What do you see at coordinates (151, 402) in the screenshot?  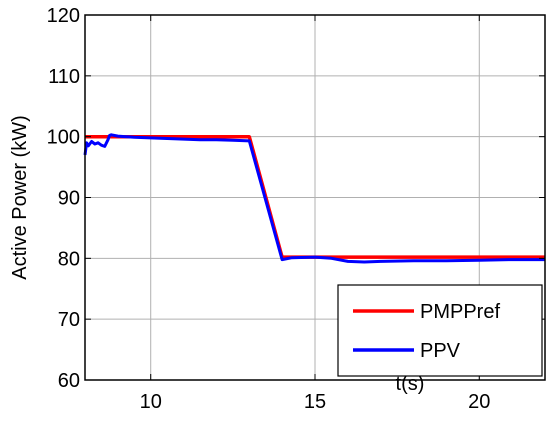 I see `x-tick-label: 10` at bounding box center [151, 402].